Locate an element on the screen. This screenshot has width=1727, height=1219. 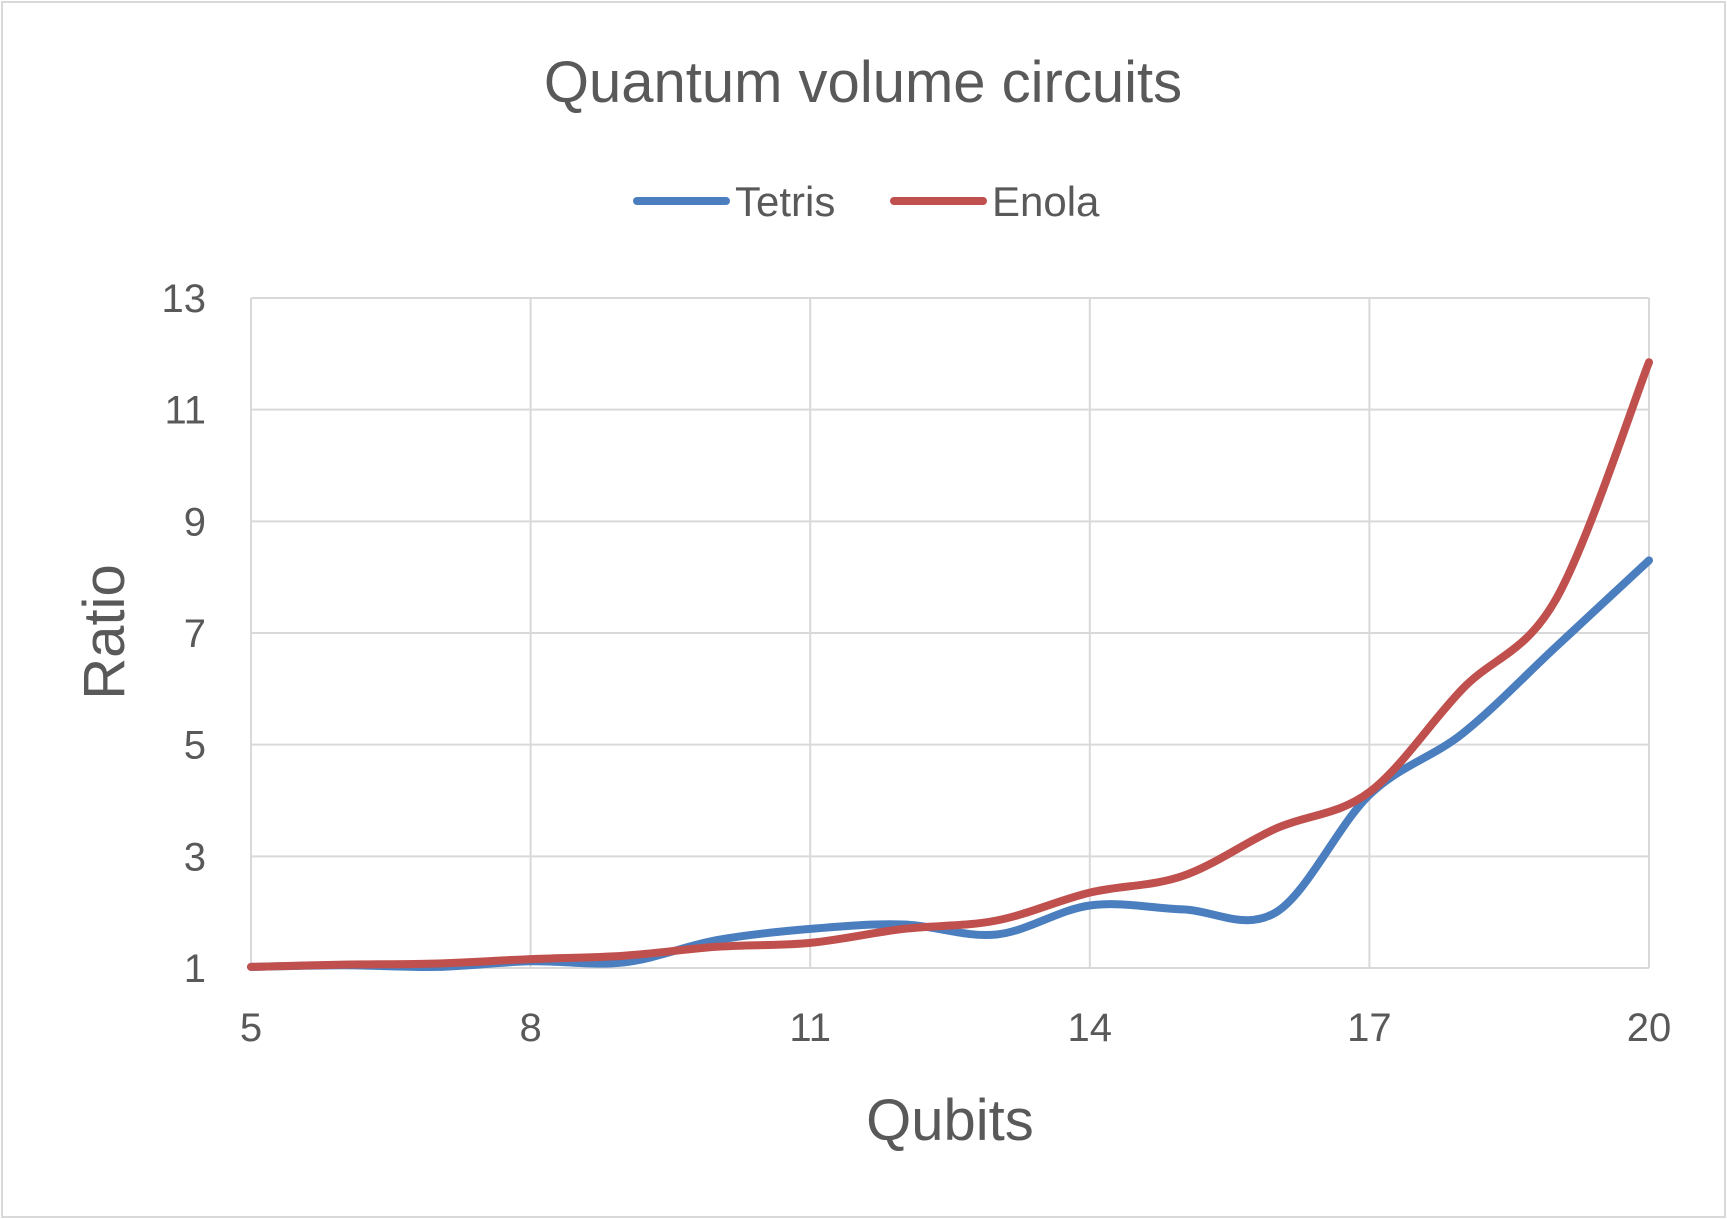
x-axis-label: Qubits is located at coordinates (950, 1120).